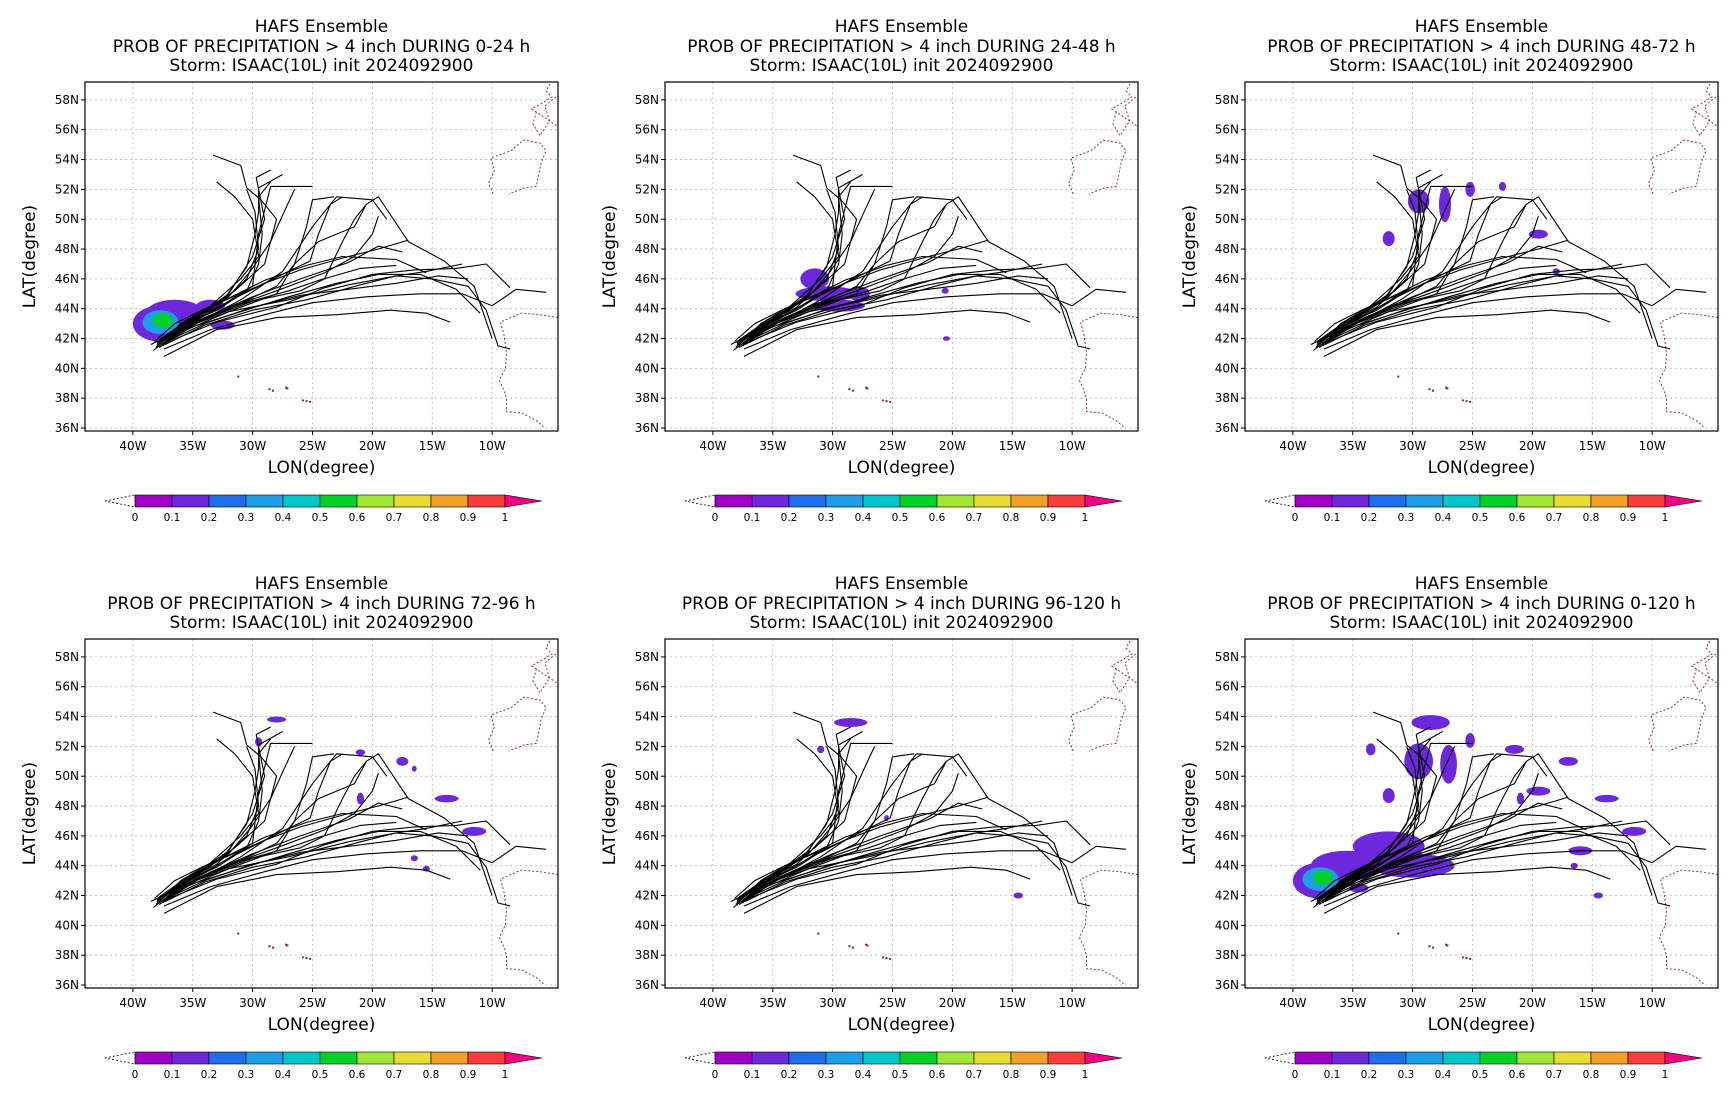  Describe the element at coordinates (1072, 1003) in the screenshot. I see `x-tick-label: 10W` at that location.